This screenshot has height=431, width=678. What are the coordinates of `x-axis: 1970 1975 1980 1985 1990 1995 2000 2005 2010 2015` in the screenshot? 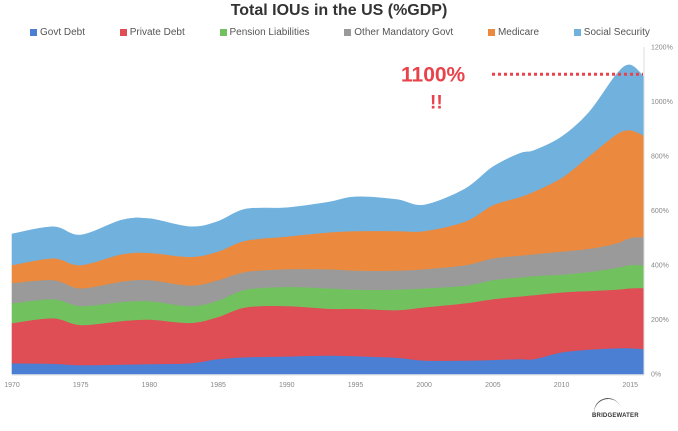 It's located at (321, 385).